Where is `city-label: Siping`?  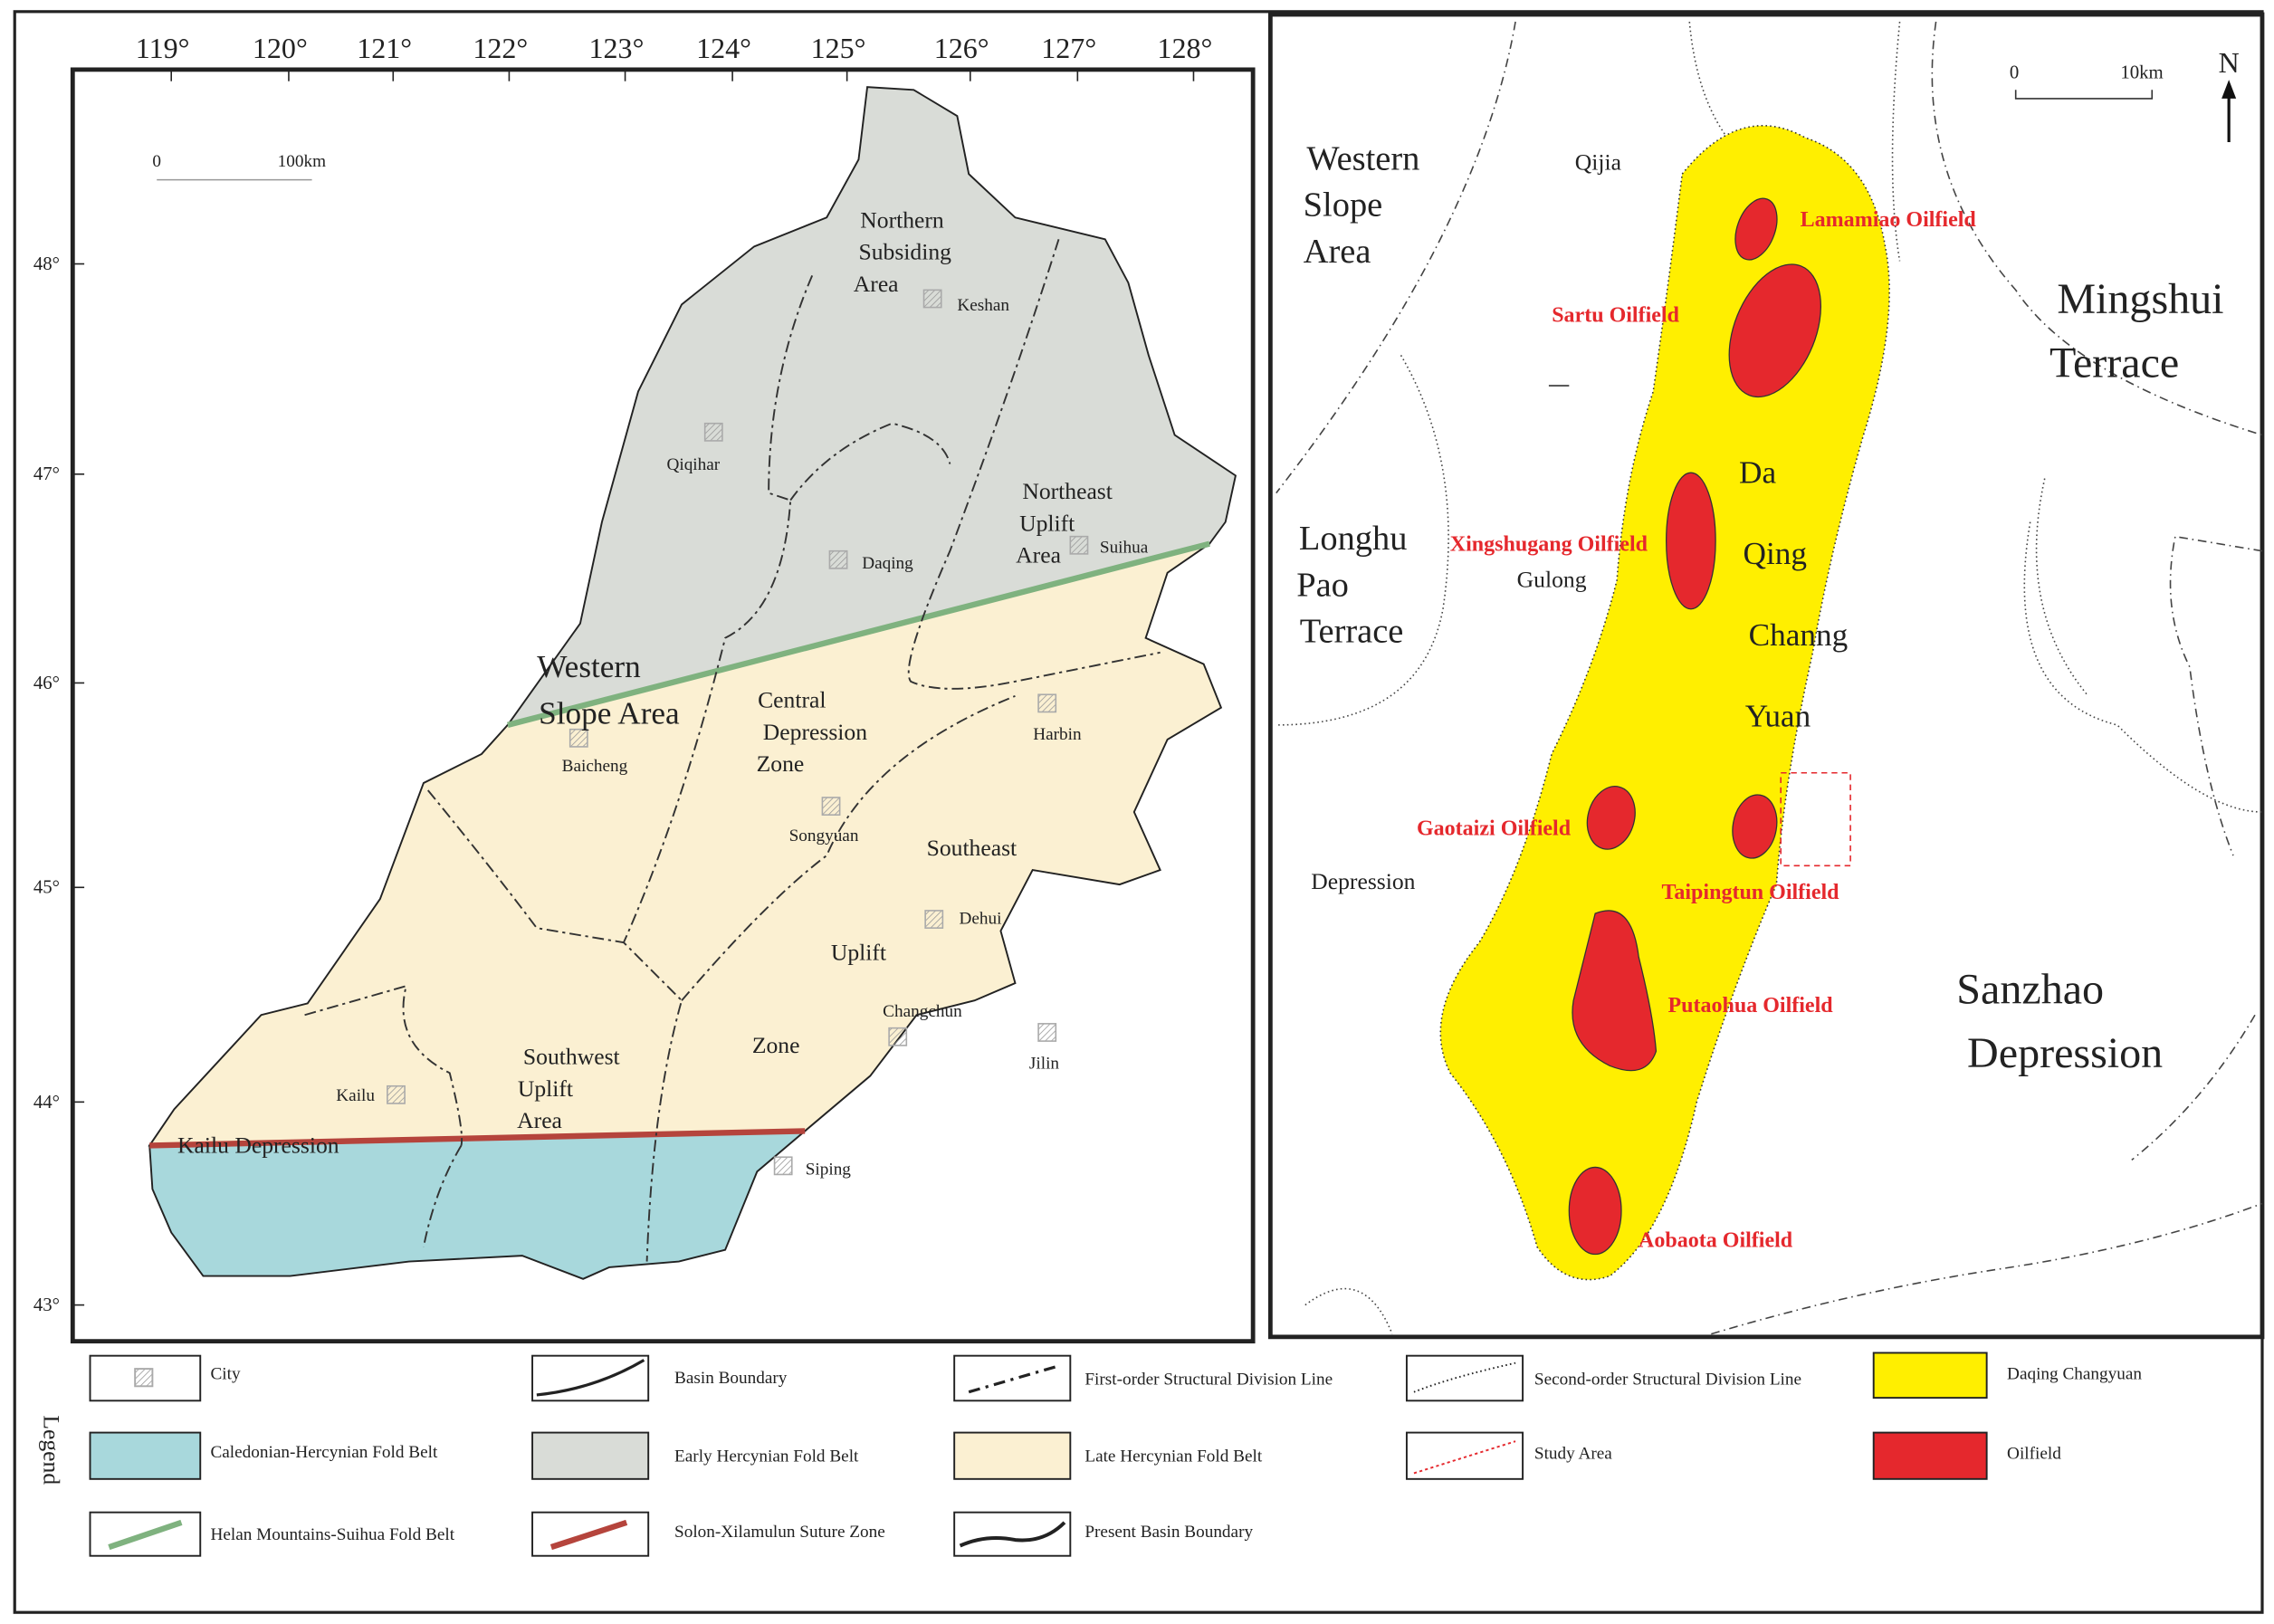 city-label: Siping is located at coordinates (829, 1169).